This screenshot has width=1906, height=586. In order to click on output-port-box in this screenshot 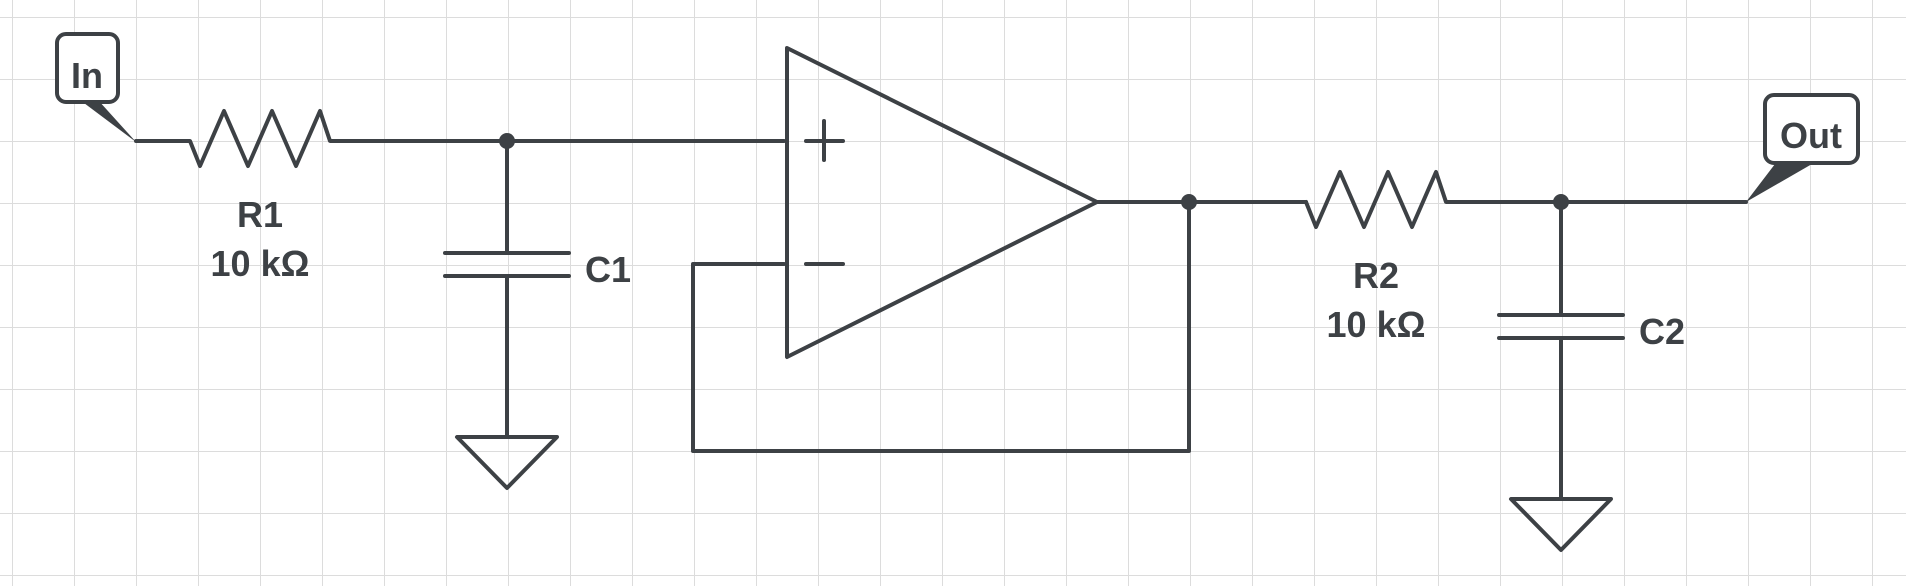, I will do `click(1811, 129)`.